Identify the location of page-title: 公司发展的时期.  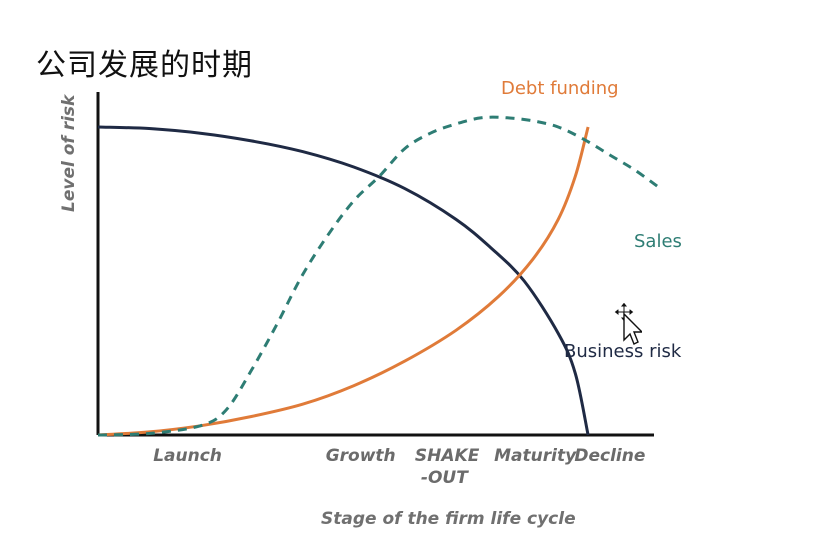
(144, 65).